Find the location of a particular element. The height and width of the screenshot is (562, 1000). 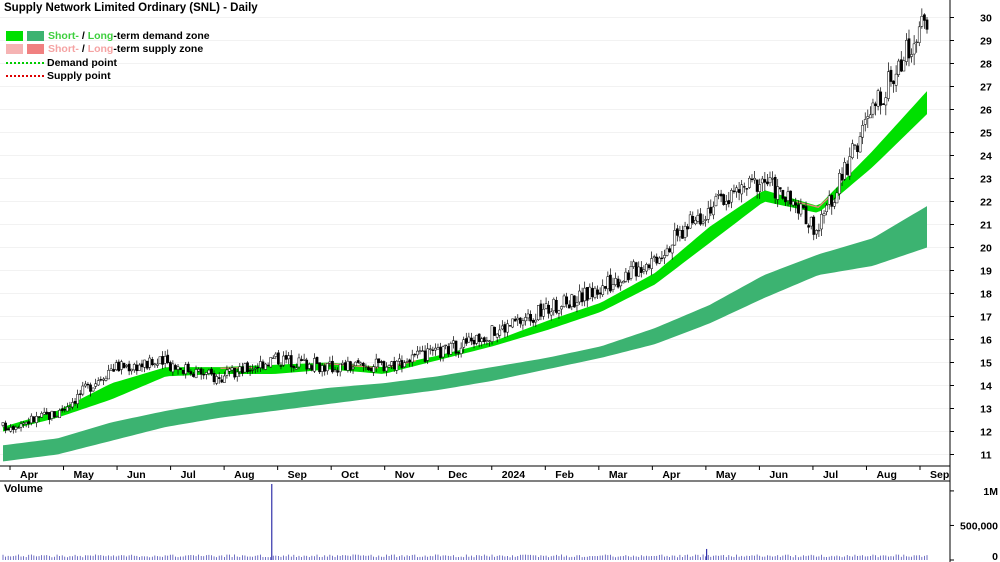

y-tick-label: 27 is located at coordinates (986, 88).